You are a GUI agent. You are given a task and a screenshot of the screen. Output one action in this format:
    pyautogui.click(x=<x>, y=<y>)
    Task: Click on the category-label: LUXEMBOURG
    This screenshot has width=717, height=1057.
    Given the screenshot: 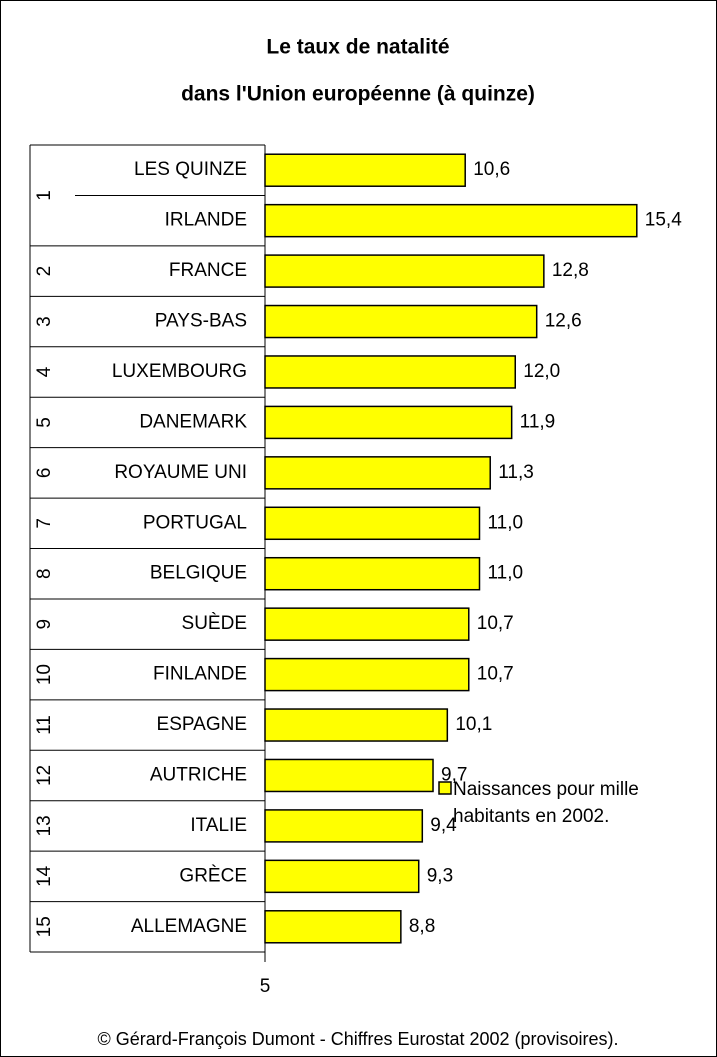 What is the action you would take?
    pyautogui.click(x=179, y=371)
    